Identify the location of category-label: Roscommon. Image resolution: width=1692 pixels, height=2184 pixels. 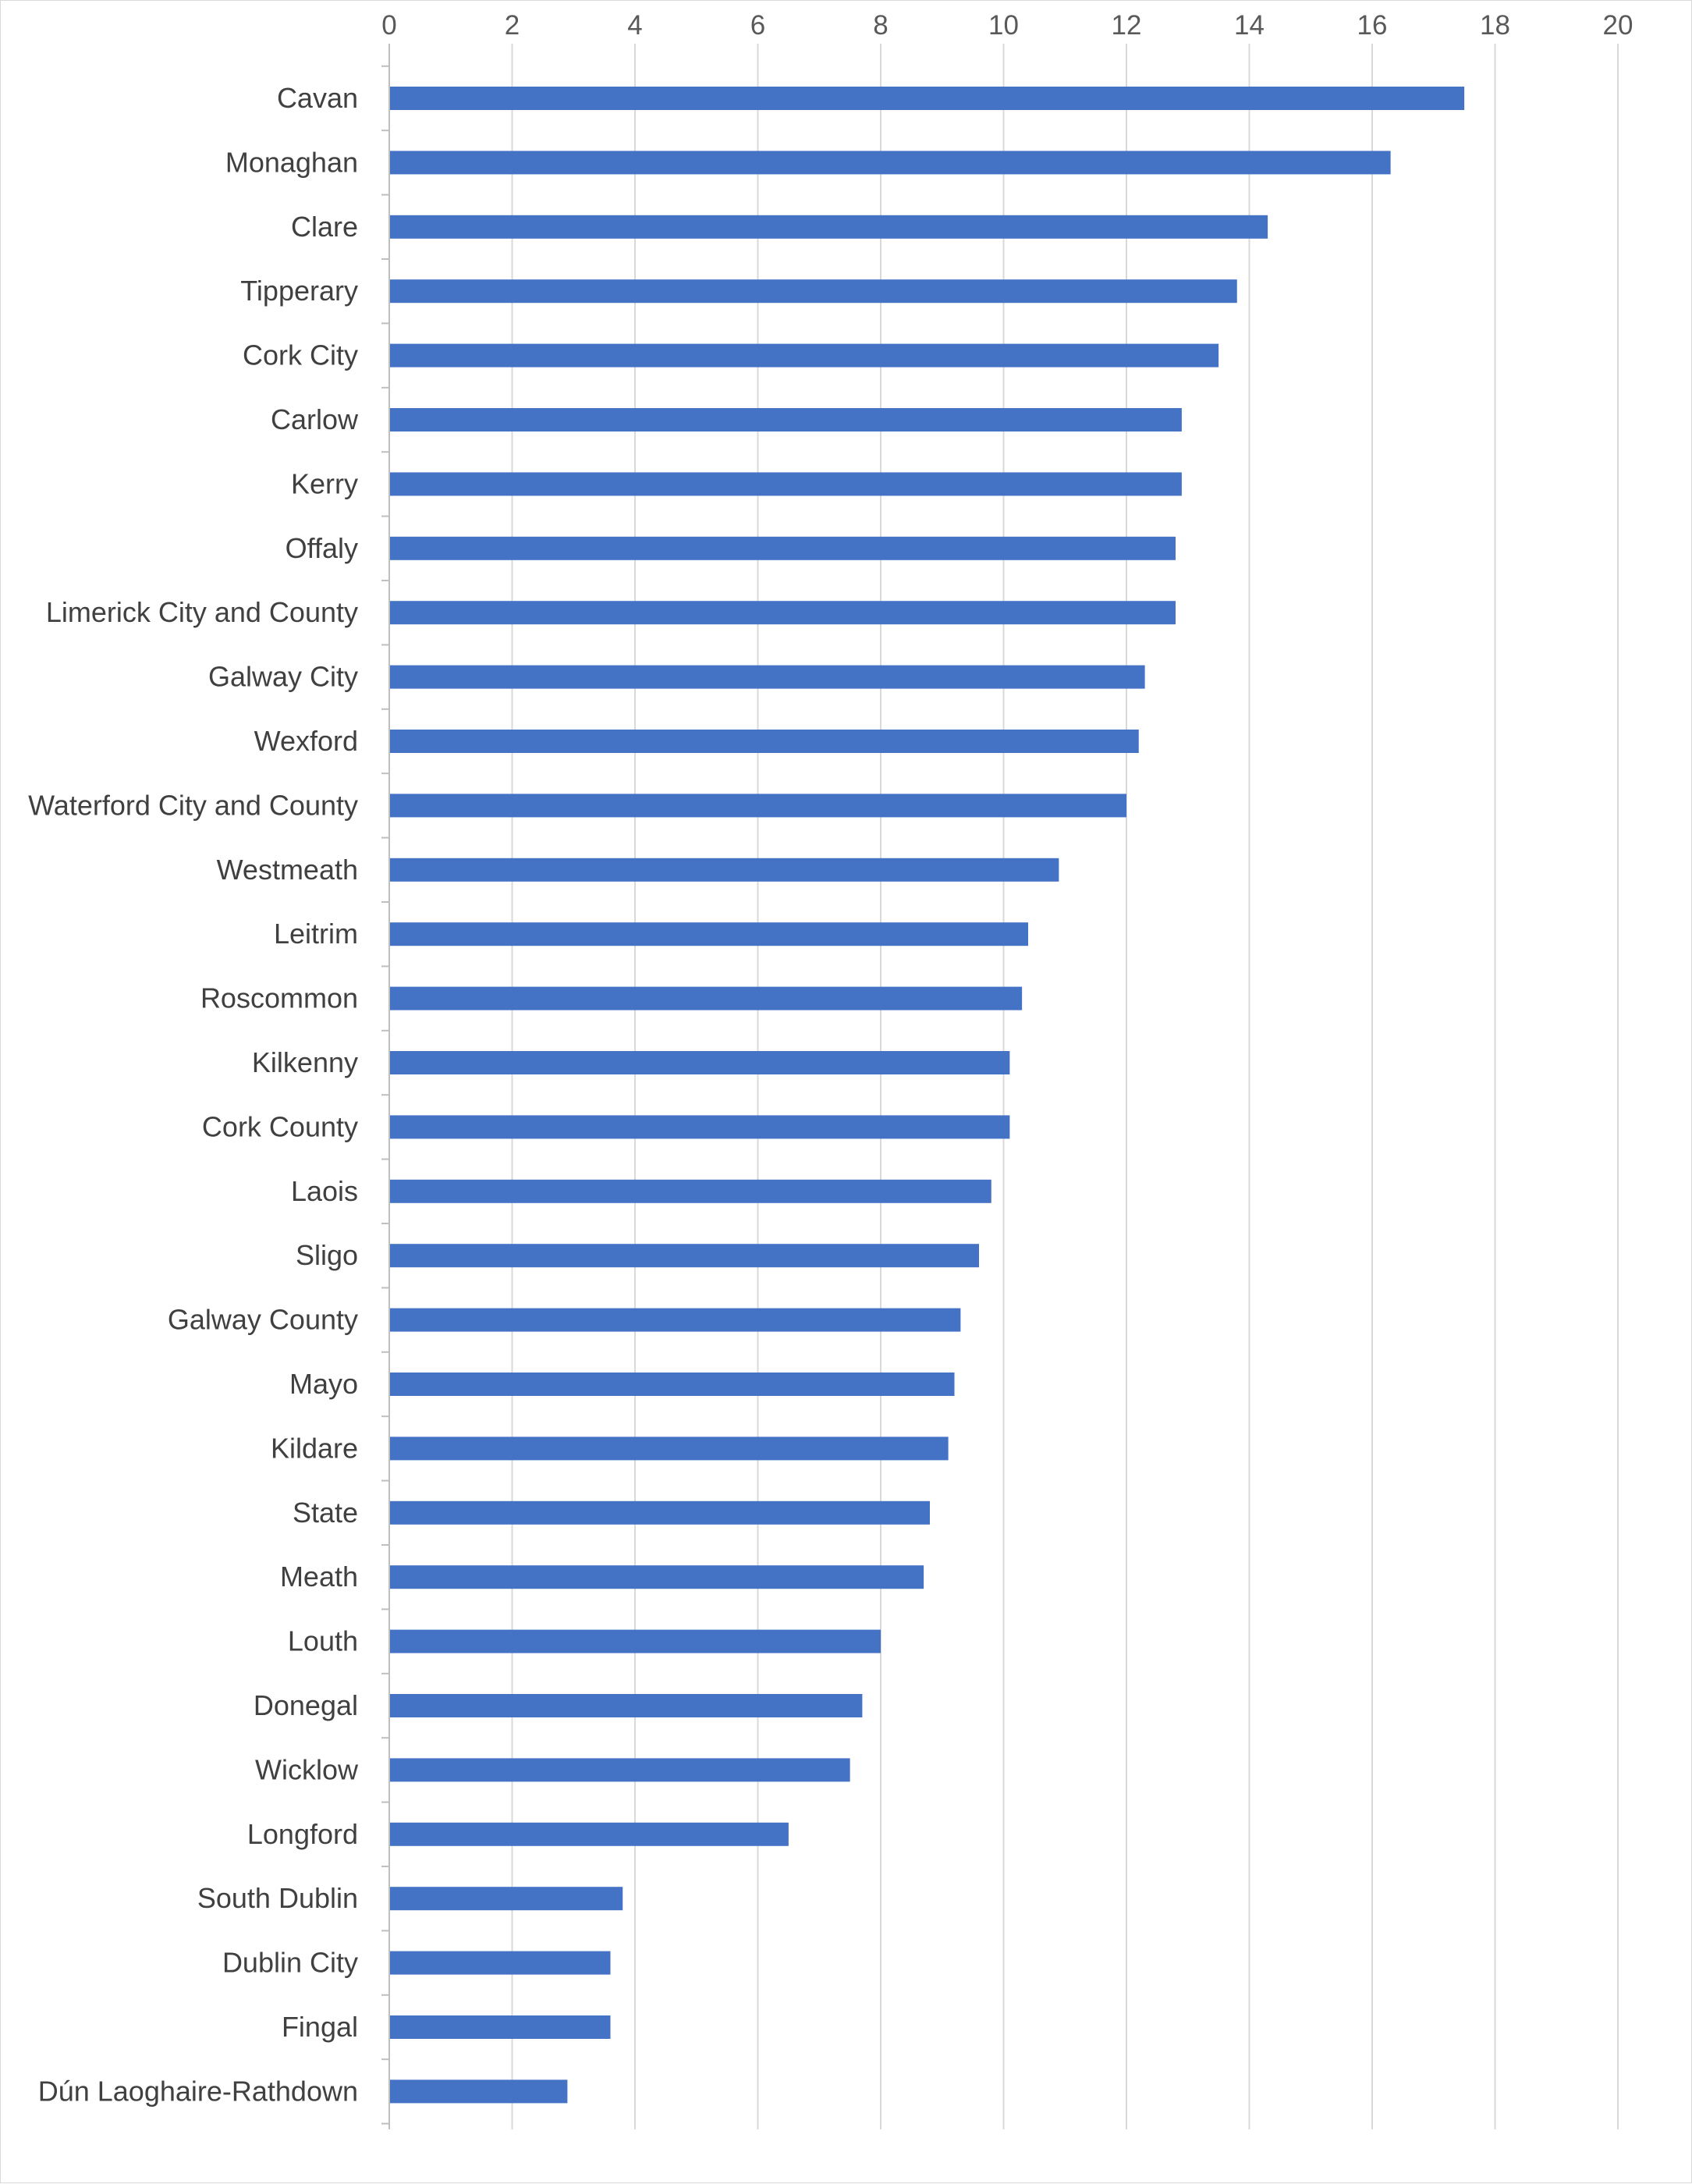
(279, 998).